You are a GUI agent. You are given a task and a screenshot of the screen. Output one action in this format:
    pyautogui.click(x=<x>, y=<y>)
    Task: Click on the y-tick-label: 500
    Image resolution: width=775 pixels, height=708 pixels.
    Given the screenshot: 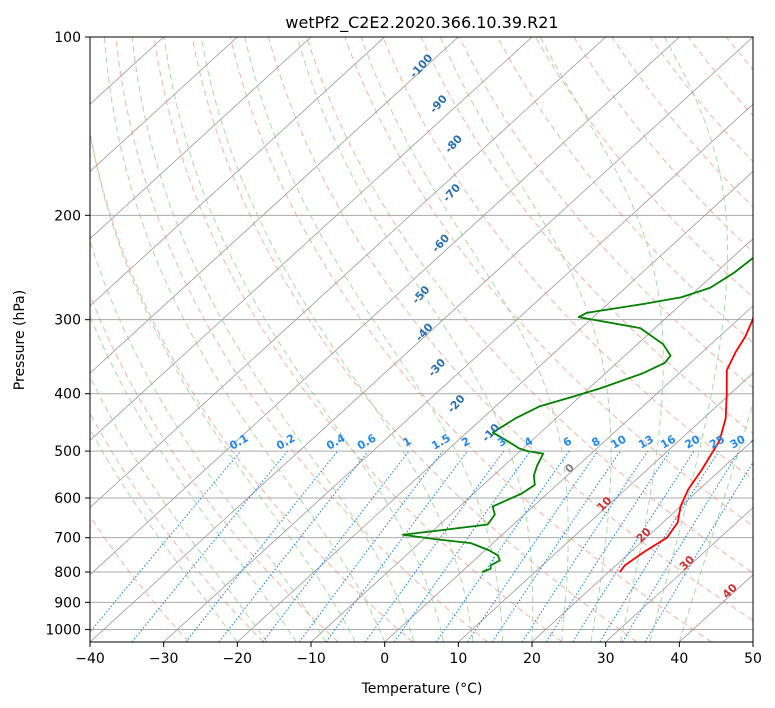 What is the action you would take?
    pyautogui.click(x=67, y=452)
    